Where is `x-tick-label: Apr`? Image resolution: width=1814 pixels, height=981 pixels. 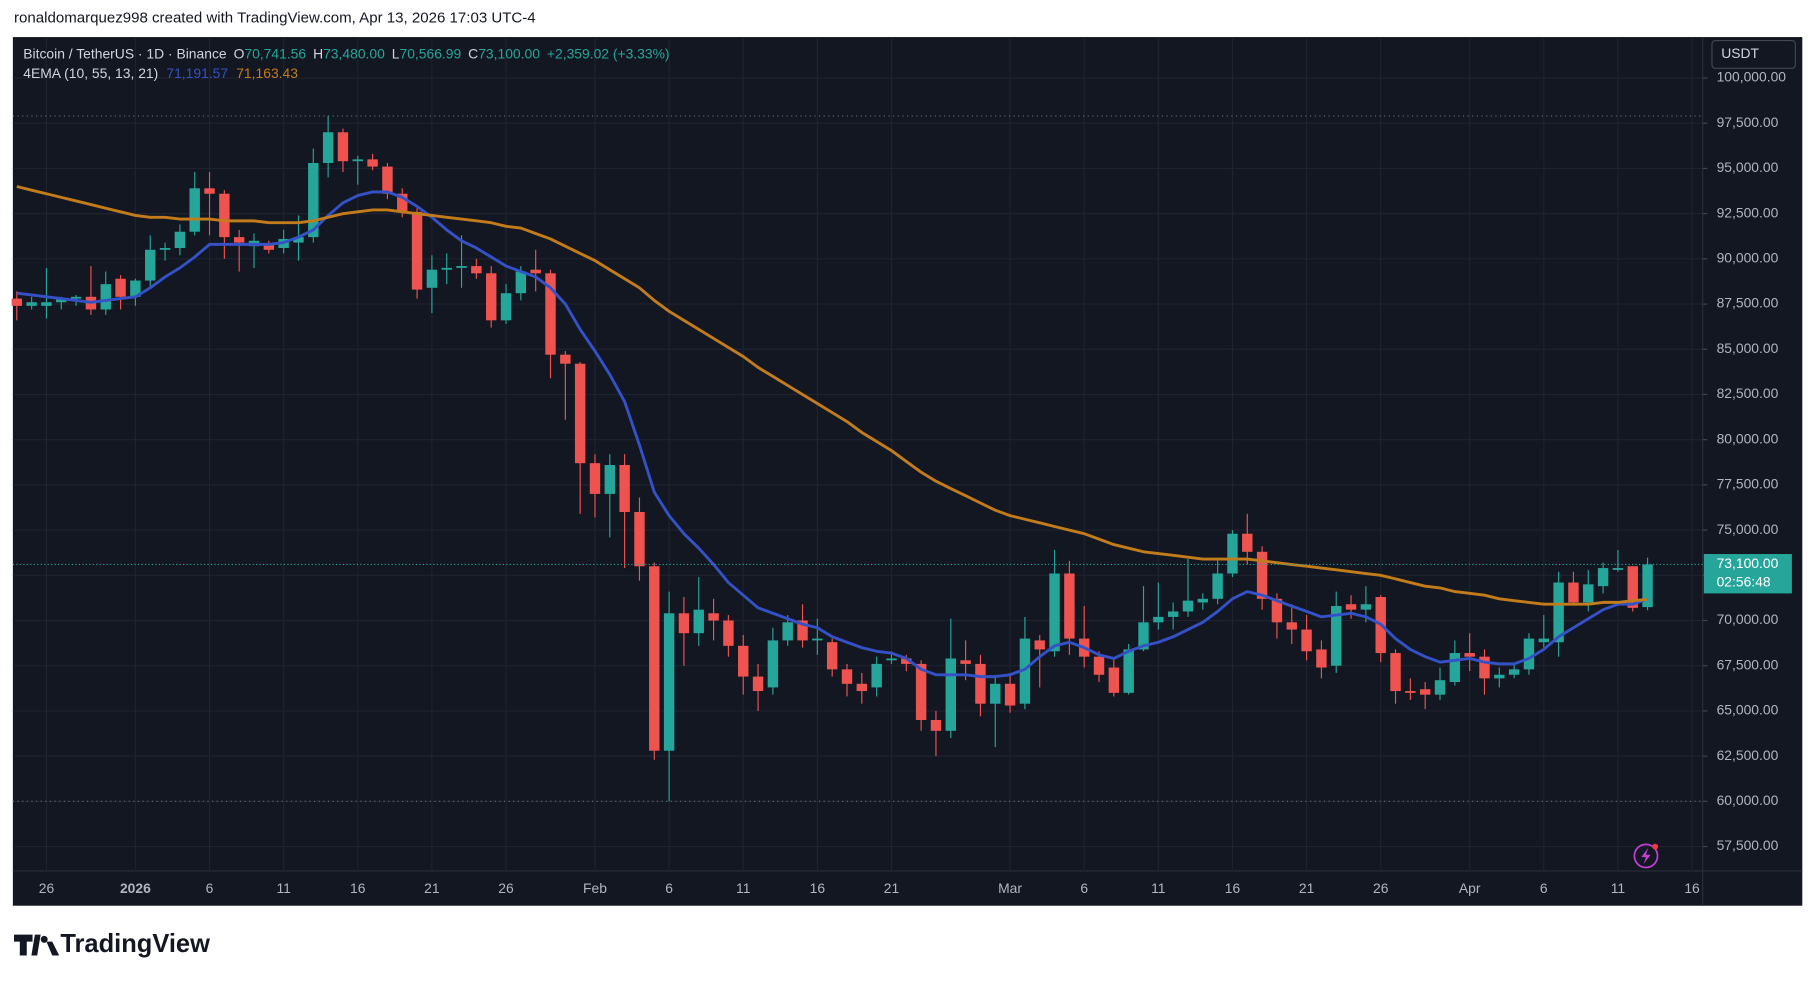
x-tick-label: Apr is located at coordinates (1470, 888).